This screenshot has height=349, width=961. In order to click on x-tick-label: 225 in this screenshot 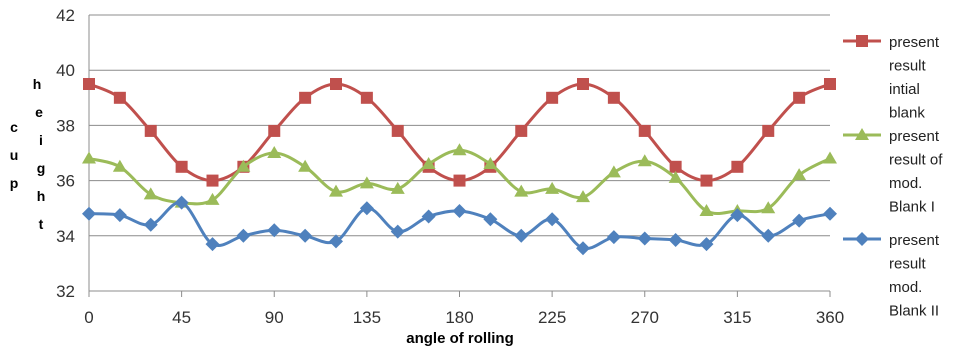, I will do `click(552, 317)`.